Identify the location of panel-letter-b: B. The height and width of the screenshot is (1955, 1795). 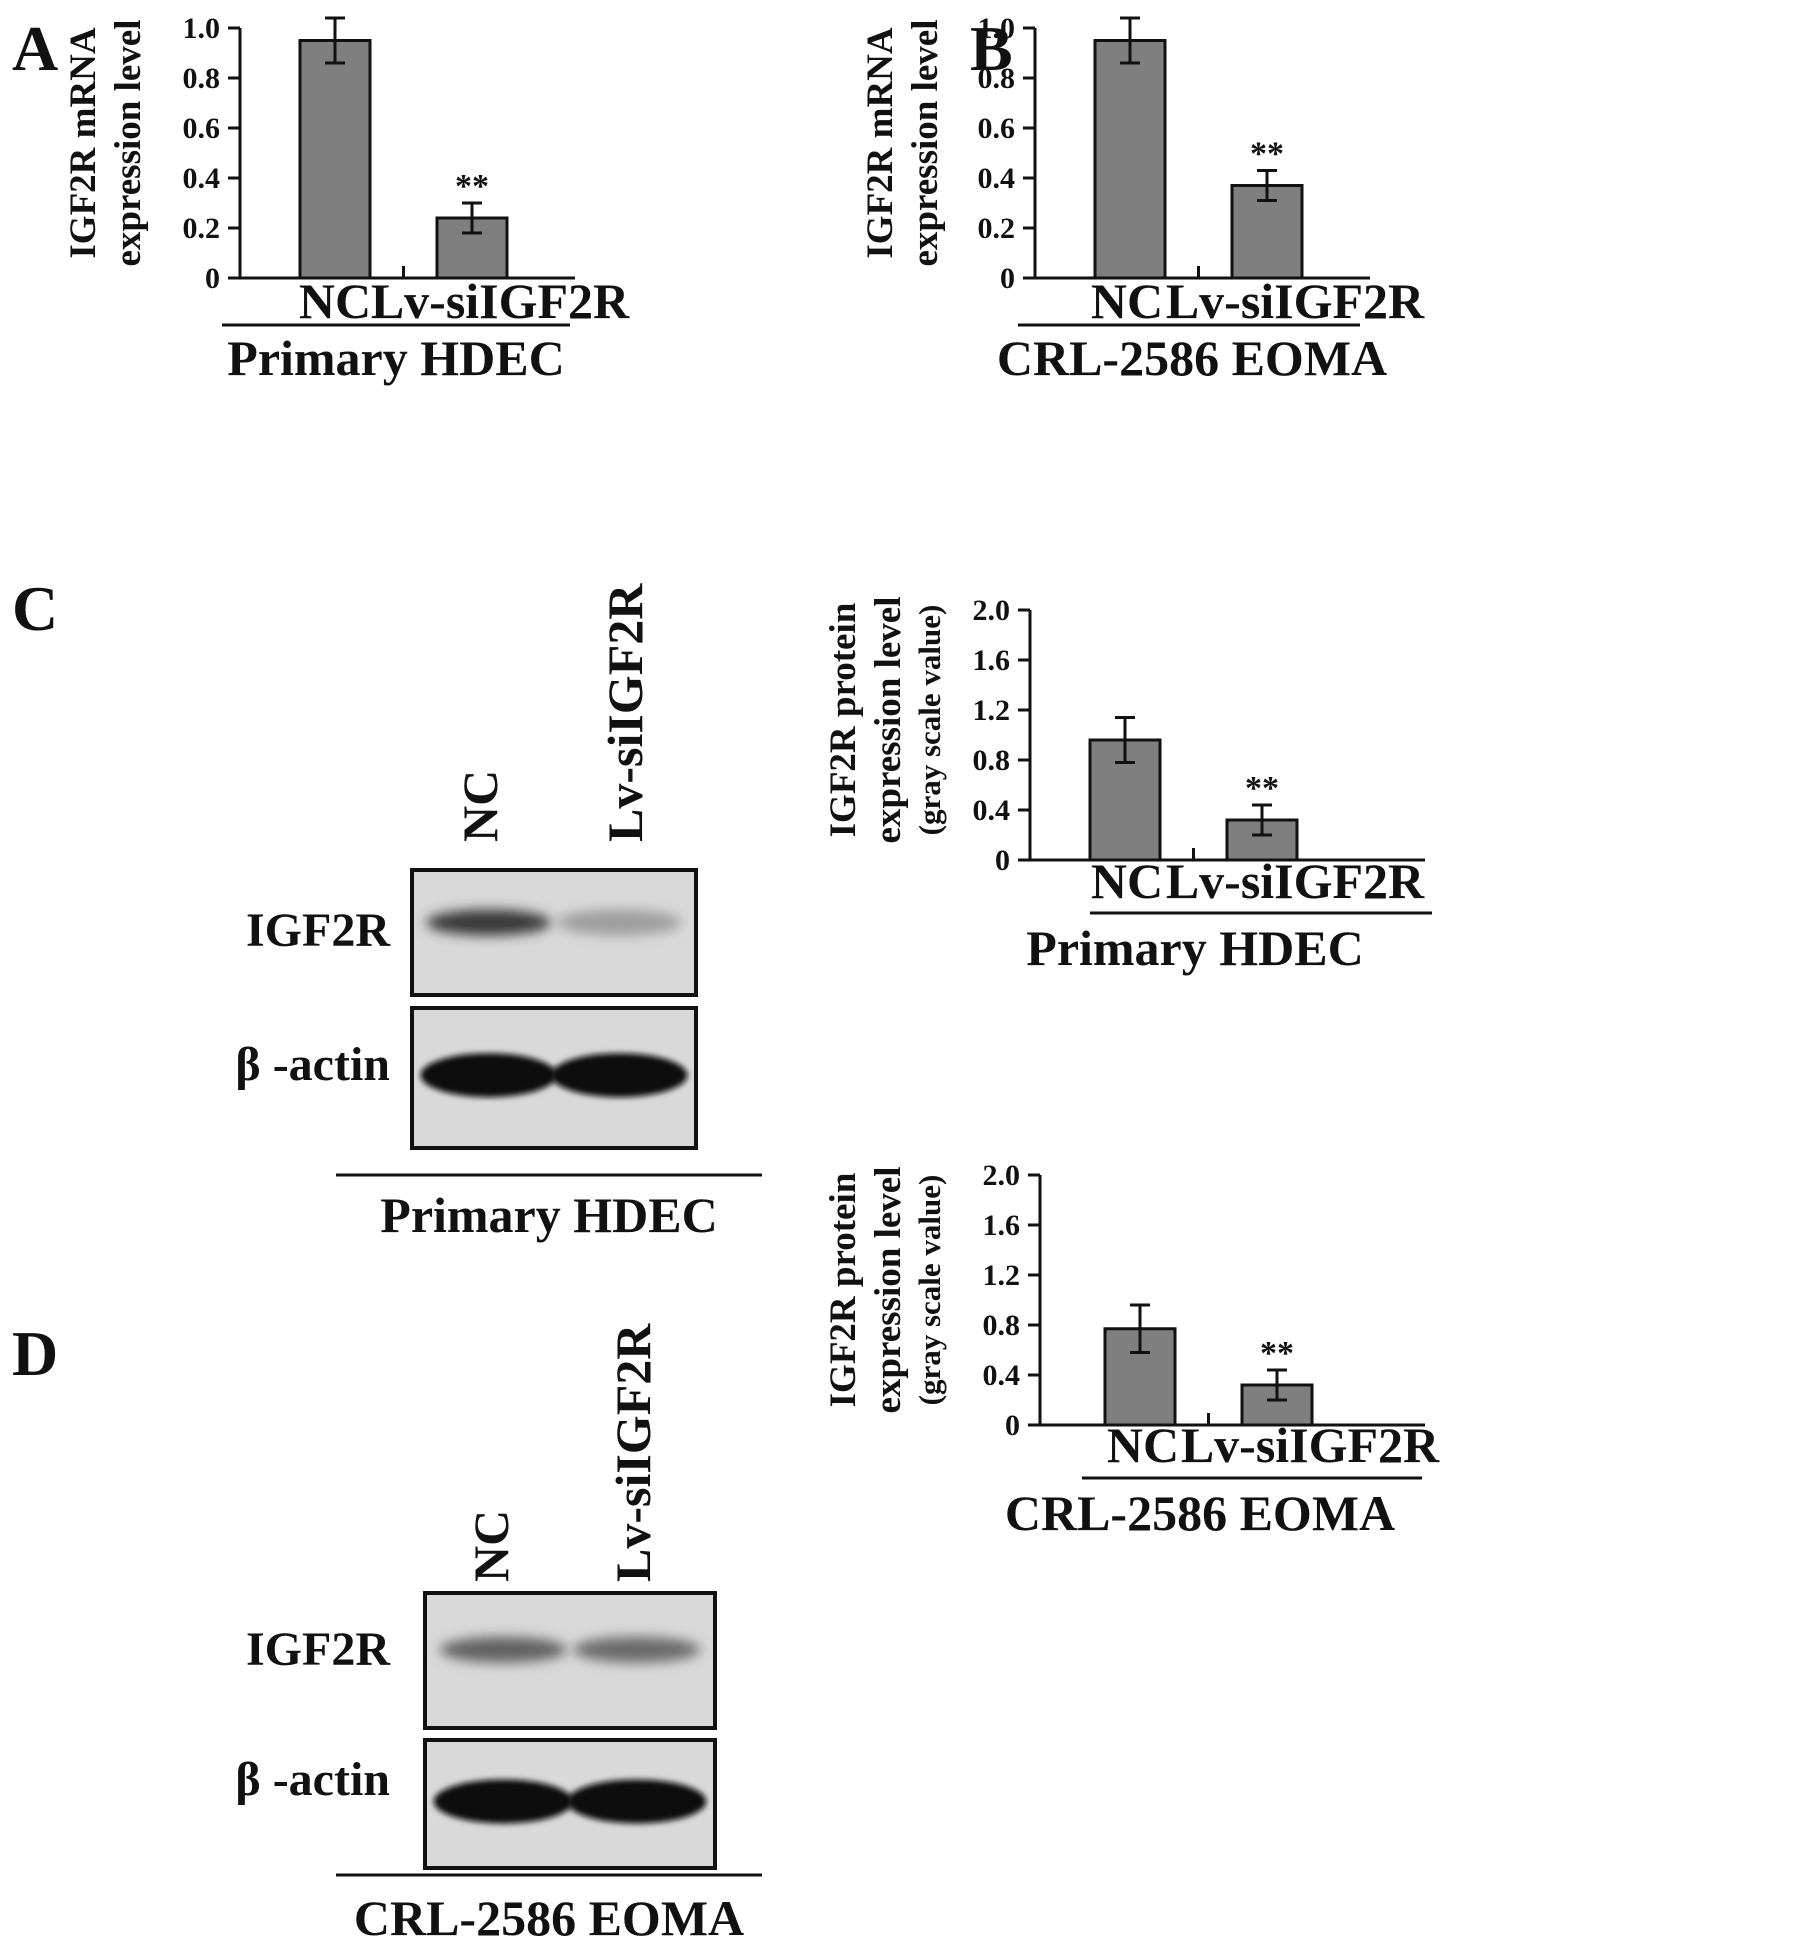
(991, 48).